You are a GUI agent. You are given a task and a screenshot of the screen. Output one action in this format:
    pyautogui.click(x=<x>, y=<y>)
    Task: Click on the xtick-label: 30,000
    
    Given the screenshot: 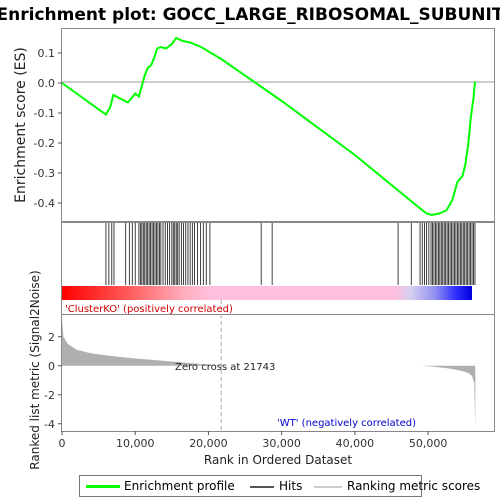 What is the action you would take?
    pyautogui.click(x=281, y=443)
    